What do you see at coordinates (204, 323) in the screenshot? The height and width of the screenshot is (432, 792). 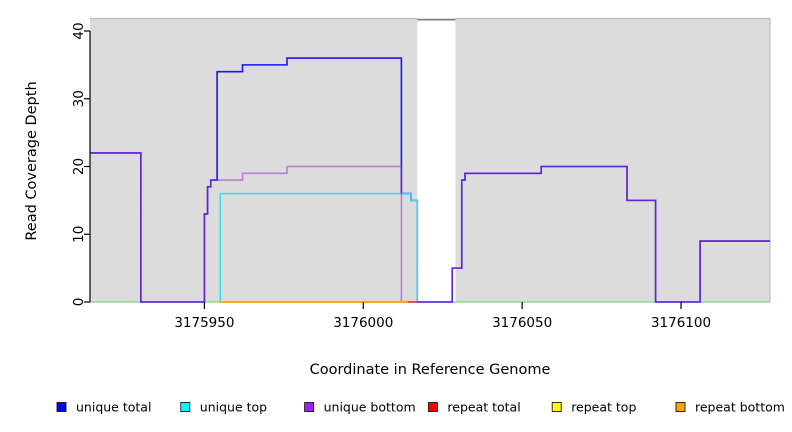 I see `x-axis-tick-label: 3175950` at bounding box center [204, 323].